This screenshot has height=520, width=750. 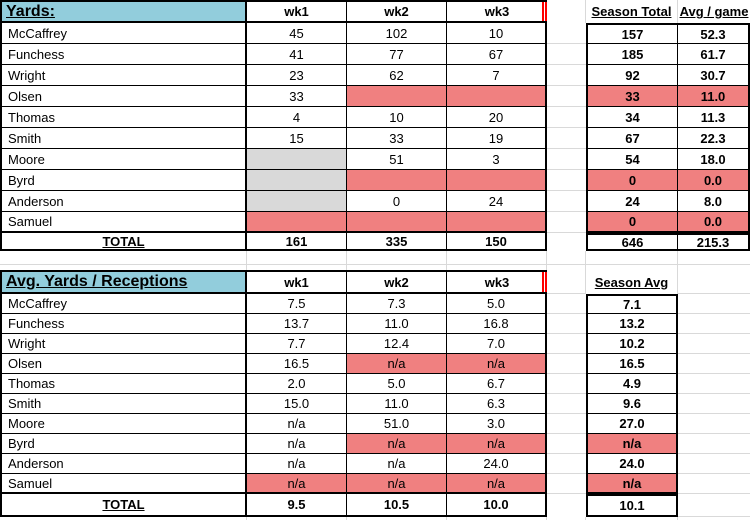 What do you see at coordinates (497, 344) in the screenshot?
I see `week-value-cell: 7.0` at bounding box center [497, 344].